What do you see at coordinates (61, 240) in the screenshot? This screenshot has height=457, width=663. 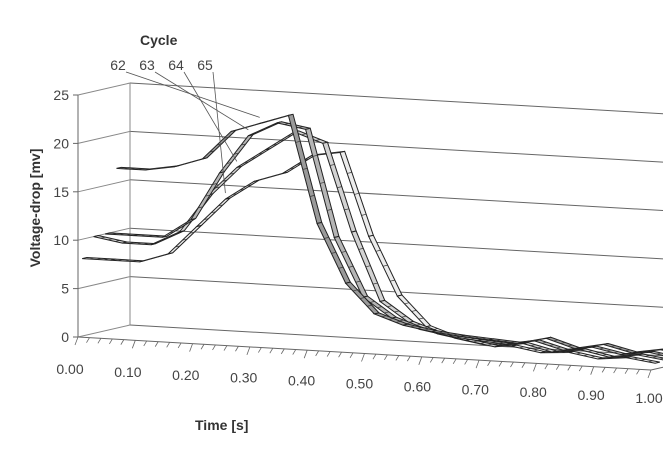 I see `y-tick-label: 10` at bounding box center [61, 240].